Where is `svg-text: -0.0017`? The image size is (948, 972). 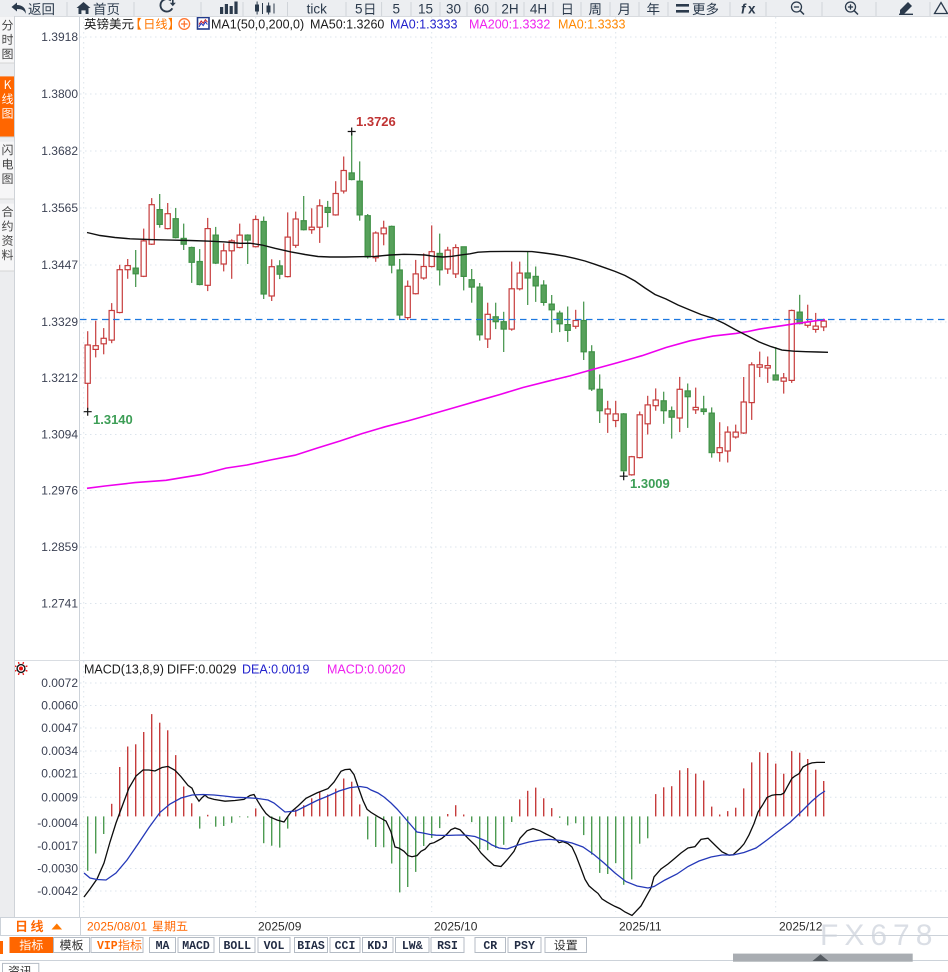
svg-text: -0.0017 is located at coordinates (57, 846).